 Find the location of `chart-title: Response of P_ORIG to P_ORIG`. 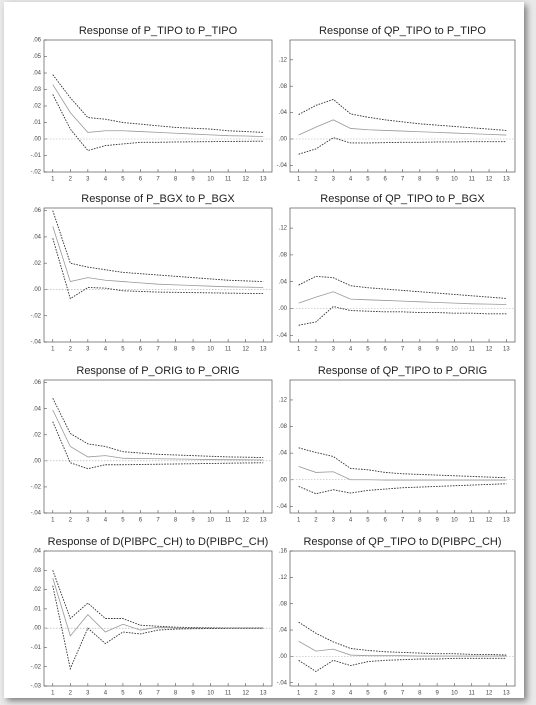

chart-title: Response of P_ORIG to P_ORIG is located at coordinates (157, 371).